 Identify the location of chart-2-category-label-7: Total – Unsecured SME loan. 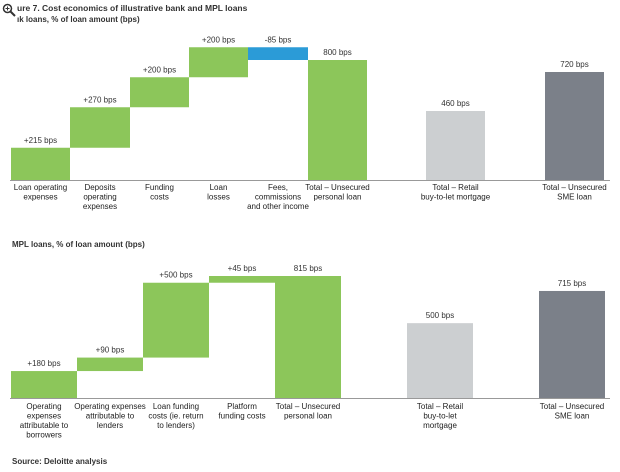
(572, 411).